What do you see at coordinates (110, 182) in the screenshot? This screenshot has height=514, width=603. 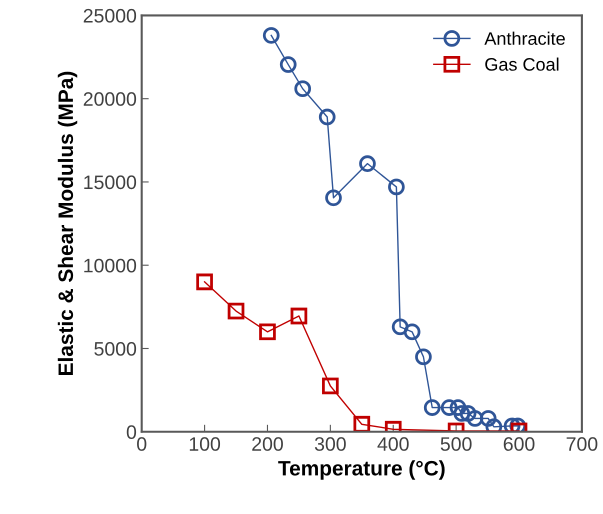 I see `y-tick-label: 15000` at bounding box center [110, 182].